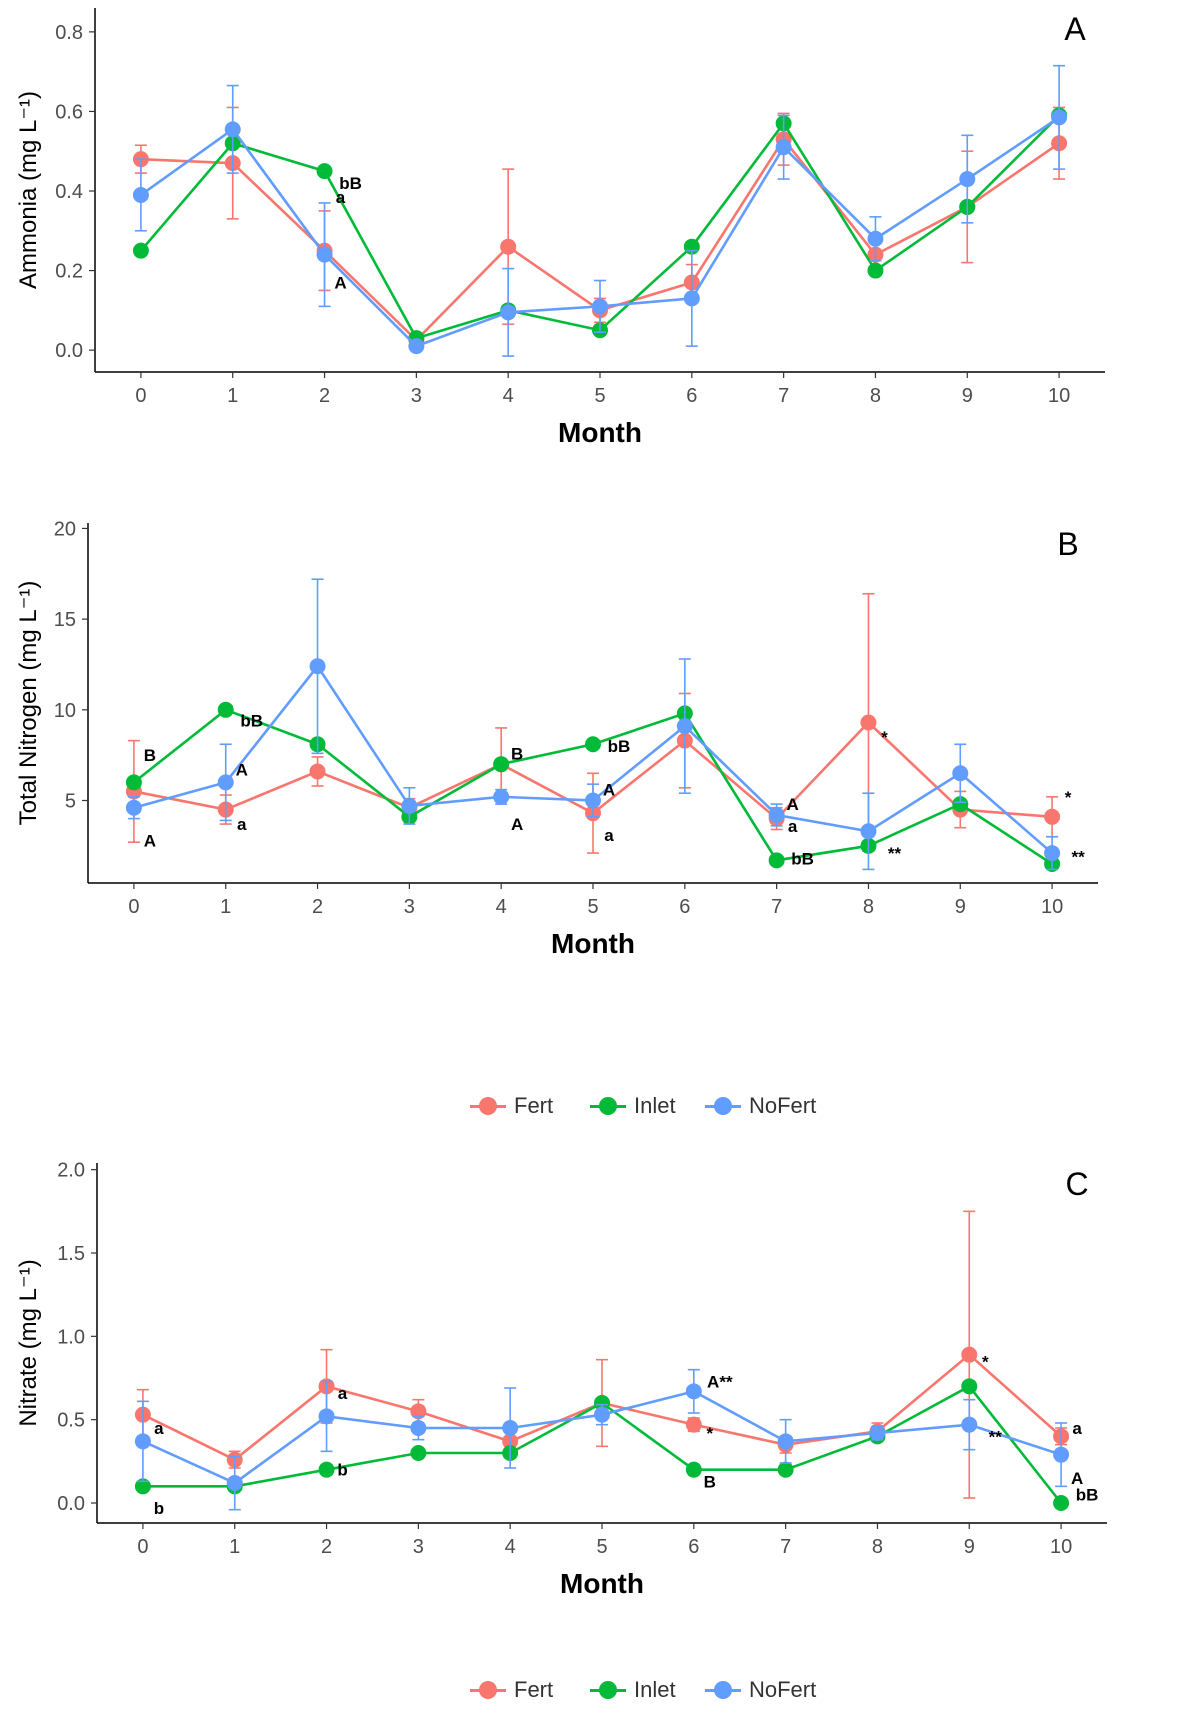 Image resolution: width=1200 pixels, height=1710 pixels. I want to click on y-tick-label: 10, so click(65, 711).